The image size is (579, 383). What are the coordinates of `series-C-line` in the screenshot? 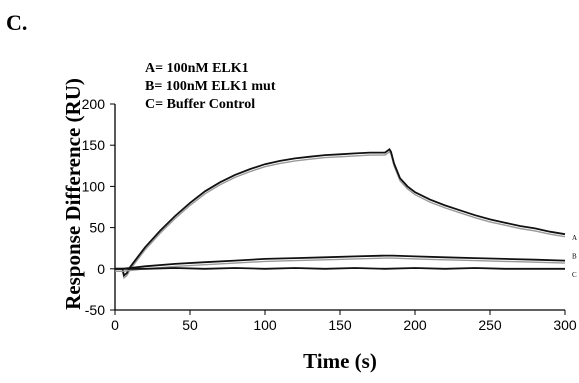 It's located at (340, 268).